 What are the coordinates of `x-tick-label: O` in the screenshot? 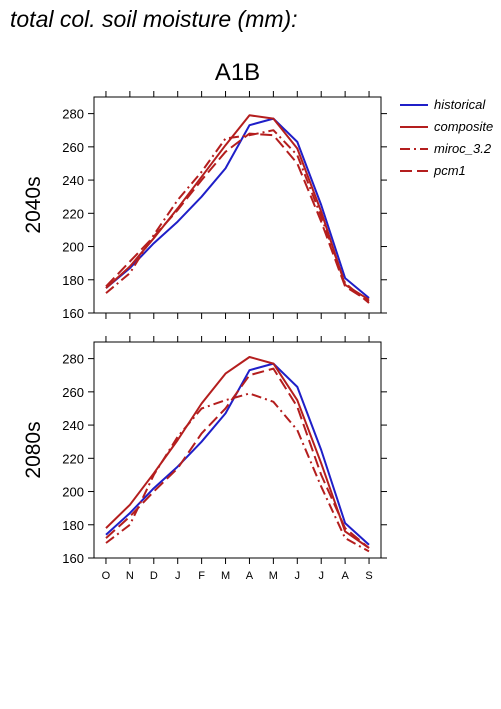 It's located at (106, 576).